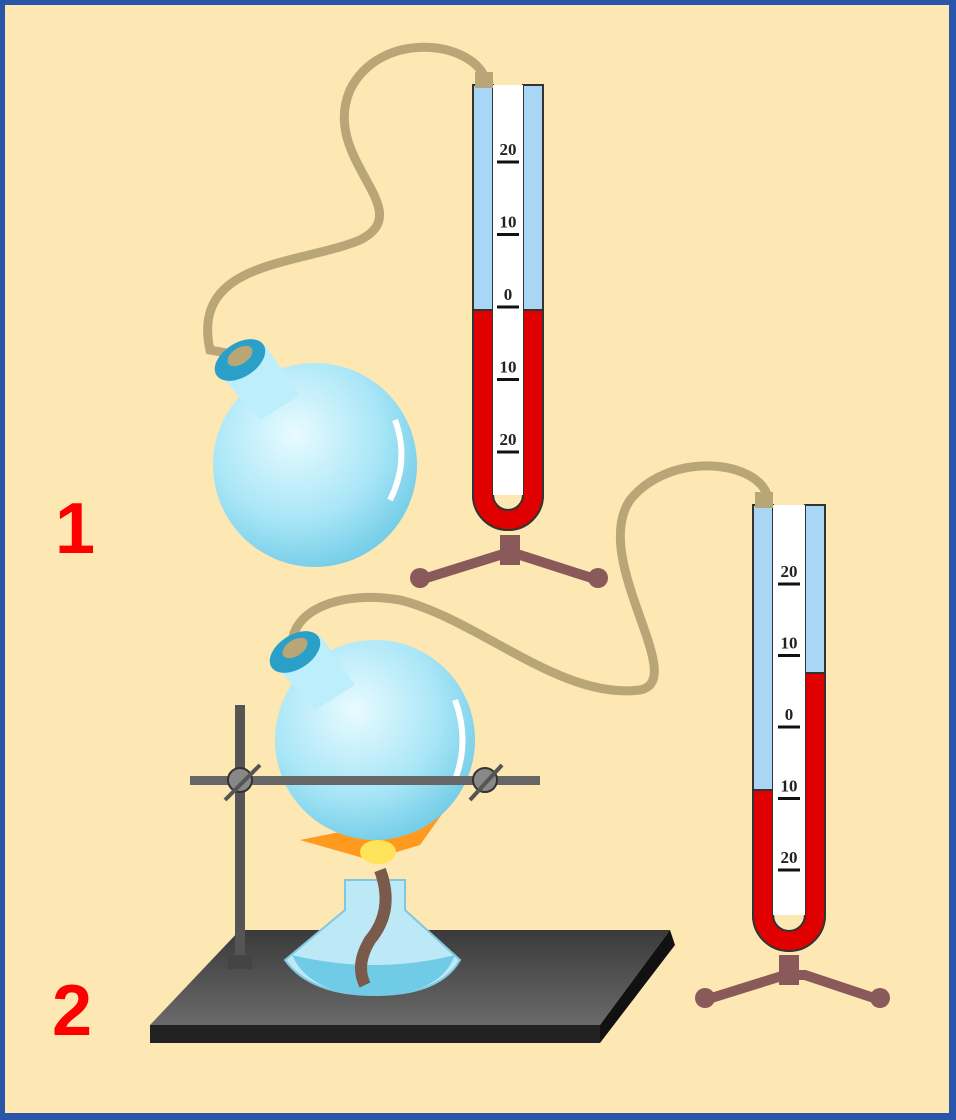 The image size is (956, 1120). What do you see at coordinates (75, 529) in the screenshot?
I see `label: 1` at bounding box center [75, 529].